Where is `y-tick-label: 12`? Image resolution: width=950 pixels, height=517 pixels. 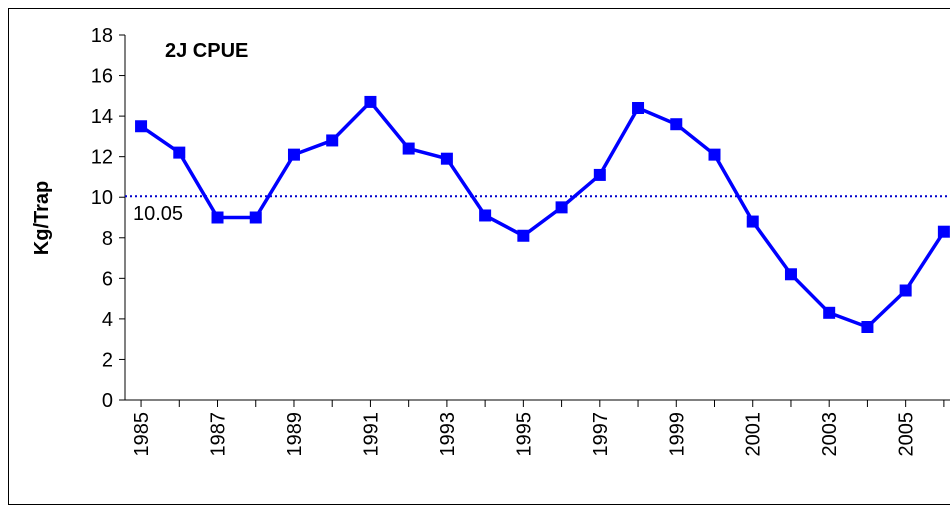 y-tick-label: 12 is located at coordinates (102, 158).